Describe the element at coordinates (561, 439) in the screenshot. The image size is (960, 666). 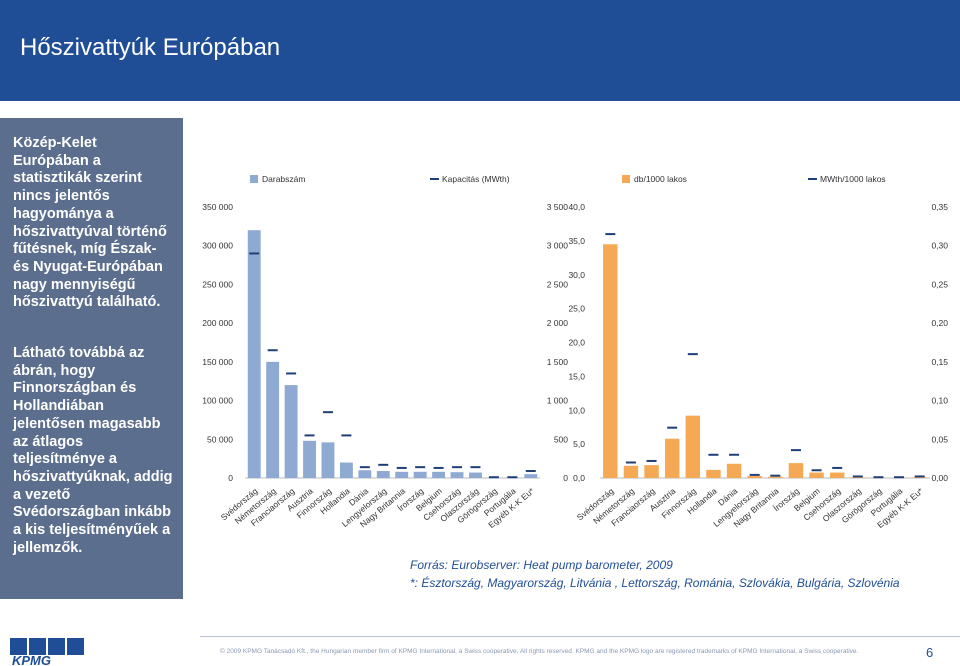
I see `right-tick-label: 500` at that location.